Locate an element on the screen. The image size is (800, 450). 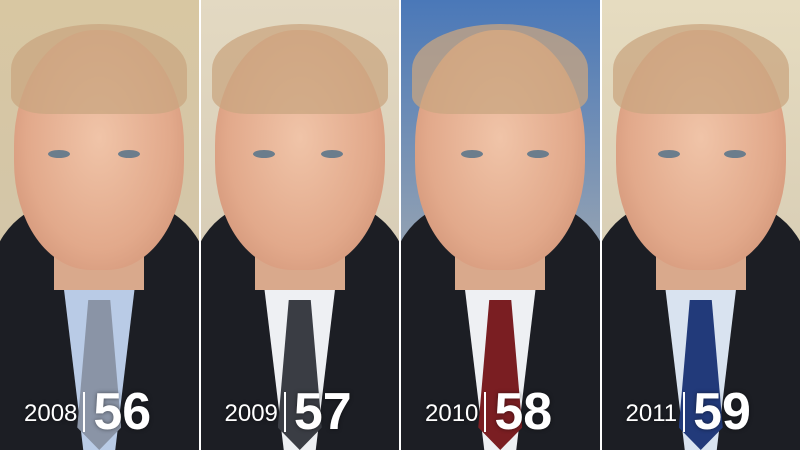
age: 58 is located at coordinates (523, 412).